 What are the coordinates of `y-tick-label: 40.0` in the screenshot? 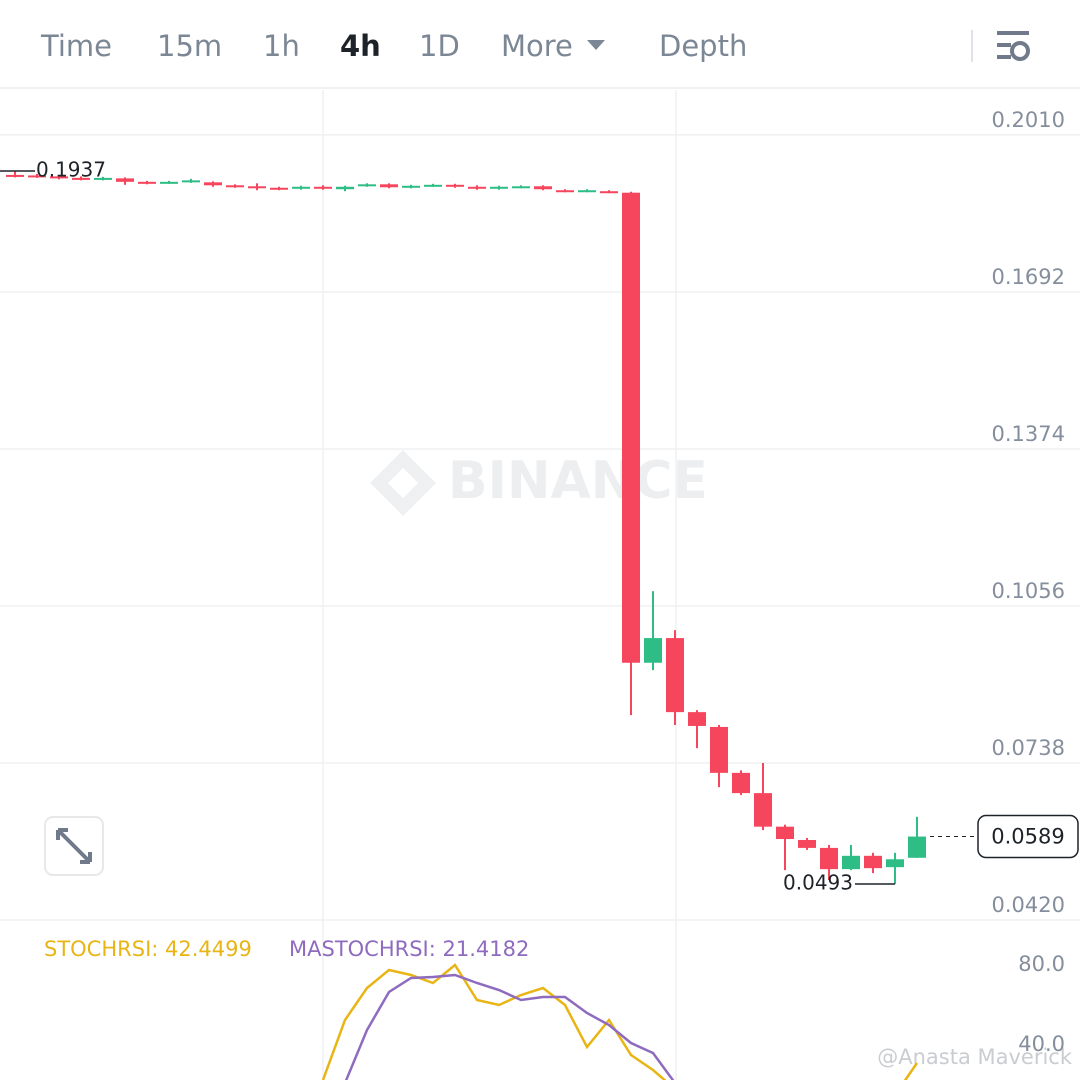 It's located at (1041, 1044).